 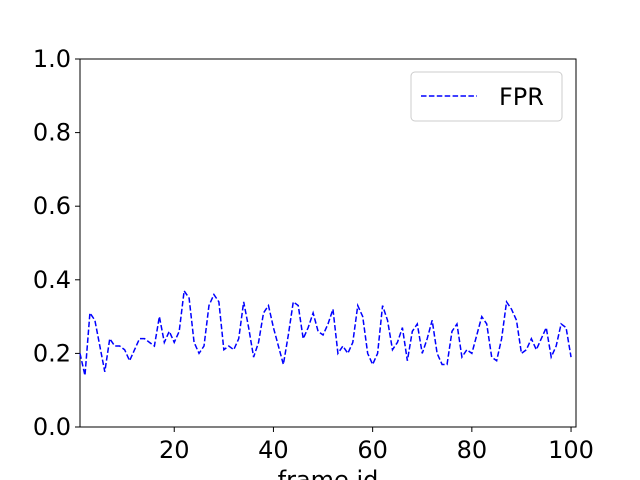 What do you see at coordinates (328, 473) in the screenshot?
I see `x-axis-label: frame id` at bounding box center [328, 473].